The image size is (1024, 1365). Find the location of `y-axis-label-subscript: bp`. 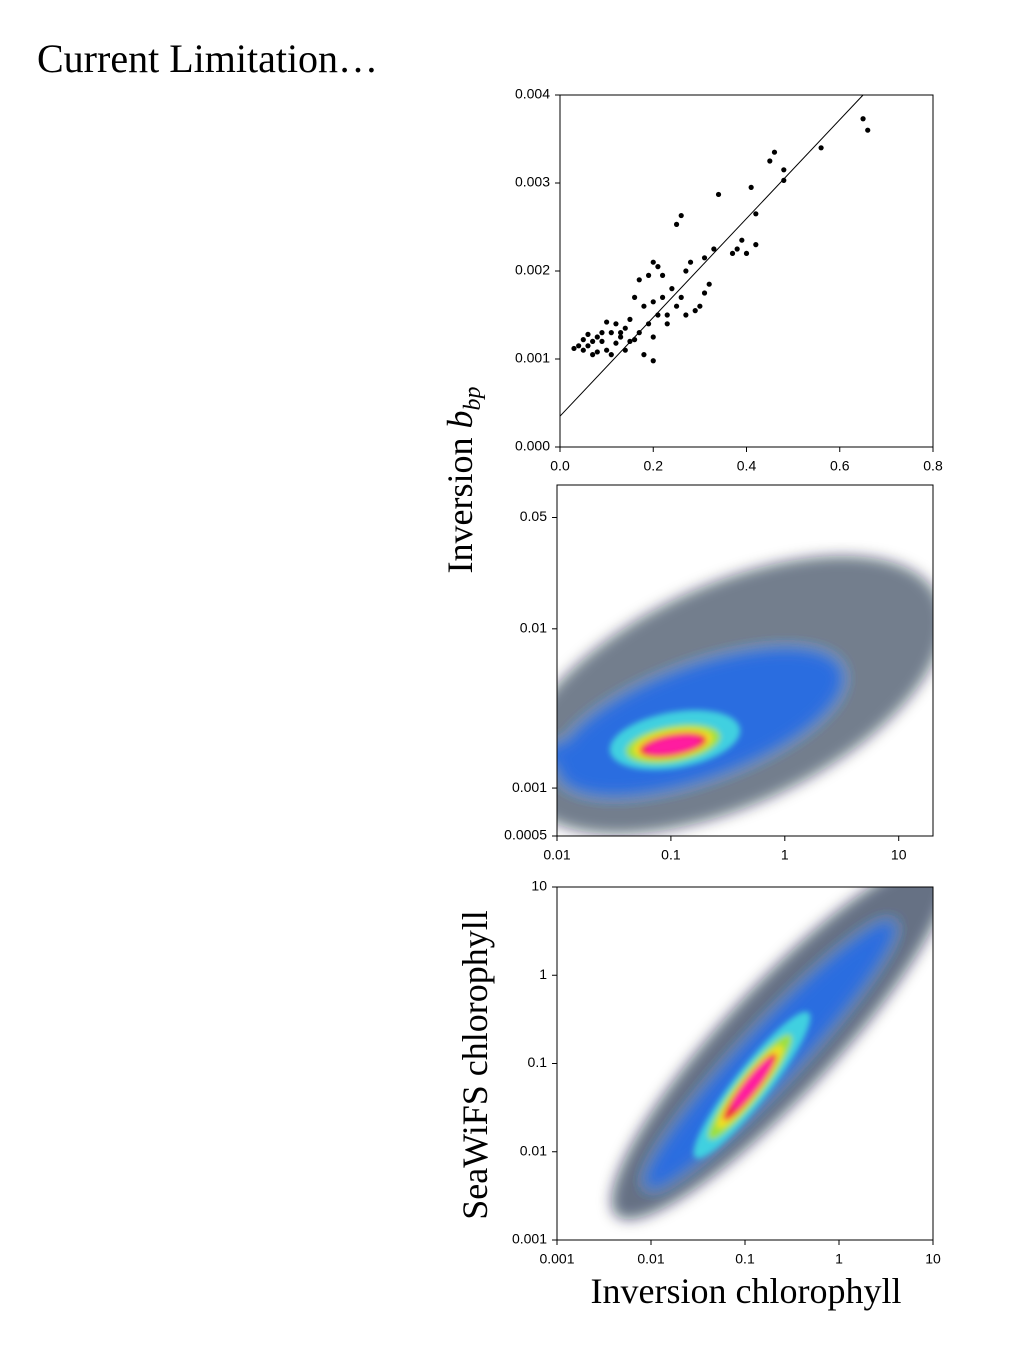

y-axis-label-subscript: bp is located at coordinates (473, 399).